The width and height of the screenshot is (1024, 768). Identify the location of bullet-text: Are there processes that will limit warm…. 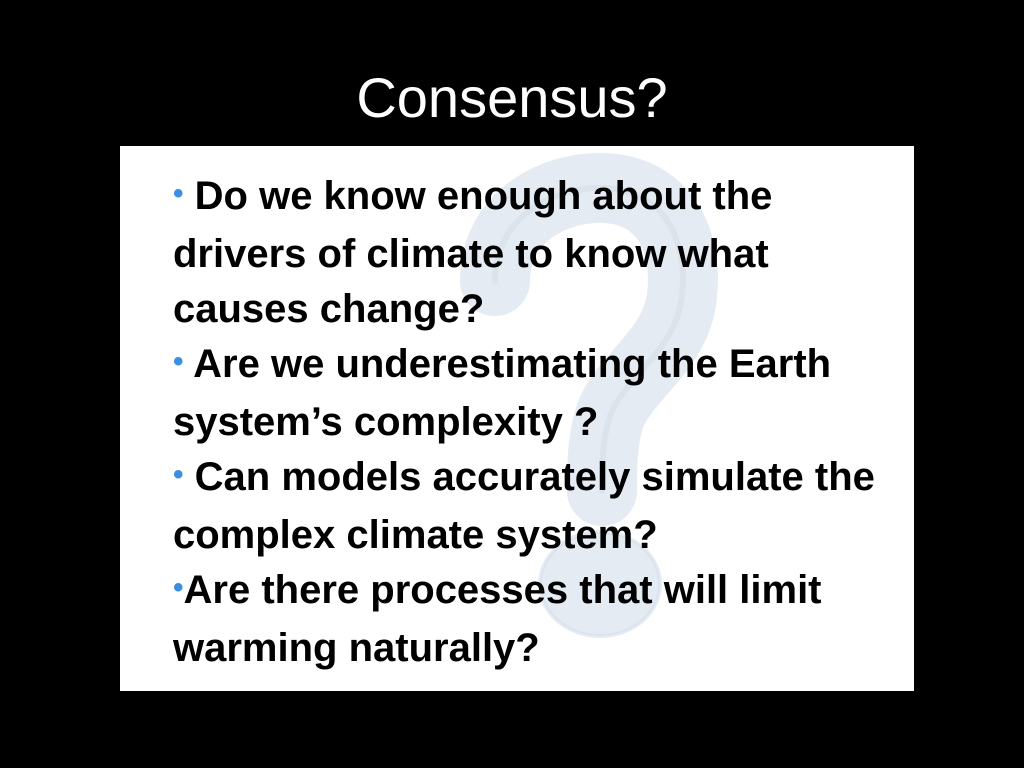
(497, 619).